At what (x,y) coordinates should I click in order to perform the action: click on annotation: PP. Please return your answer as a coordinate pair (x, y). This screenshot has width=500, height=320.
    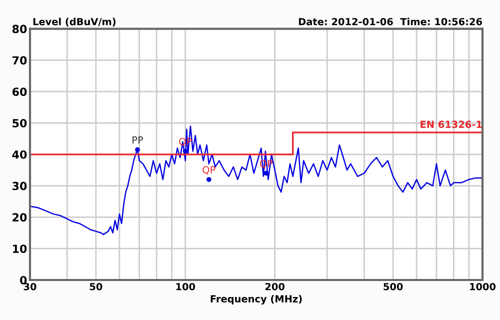
    Looking at the image, I should click on (138, 140).